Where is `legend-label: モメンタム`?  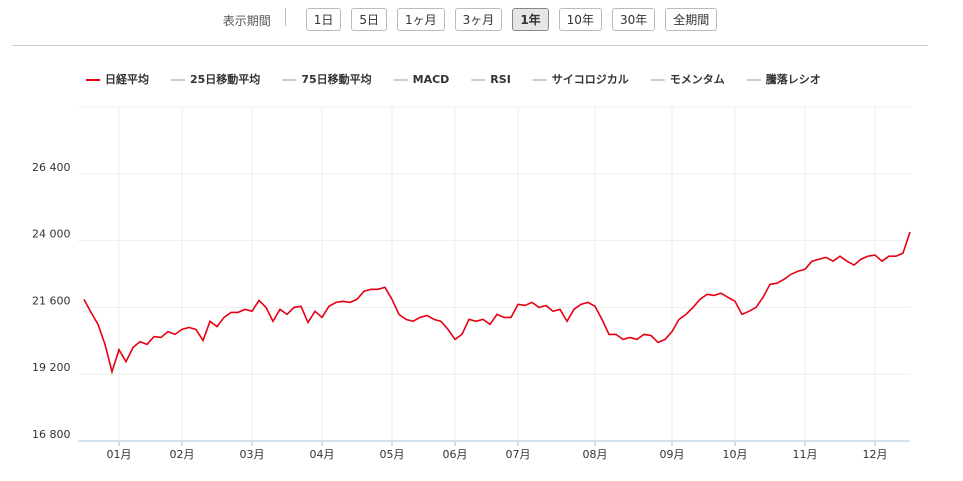 legend-label: モメンタム is located at coordinates (697, 79).